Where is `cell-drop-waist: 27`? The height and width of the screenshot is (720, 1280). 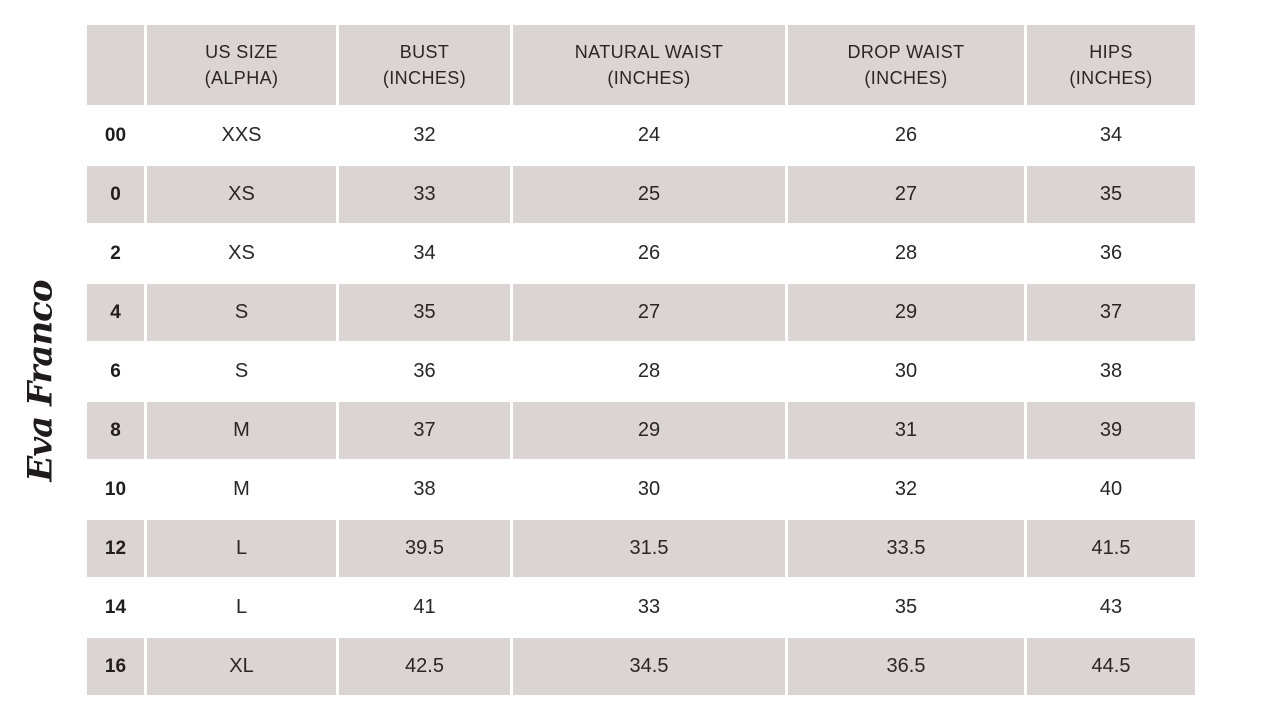 cell-drop-waist: 27 is located at coordinates (906, 194).